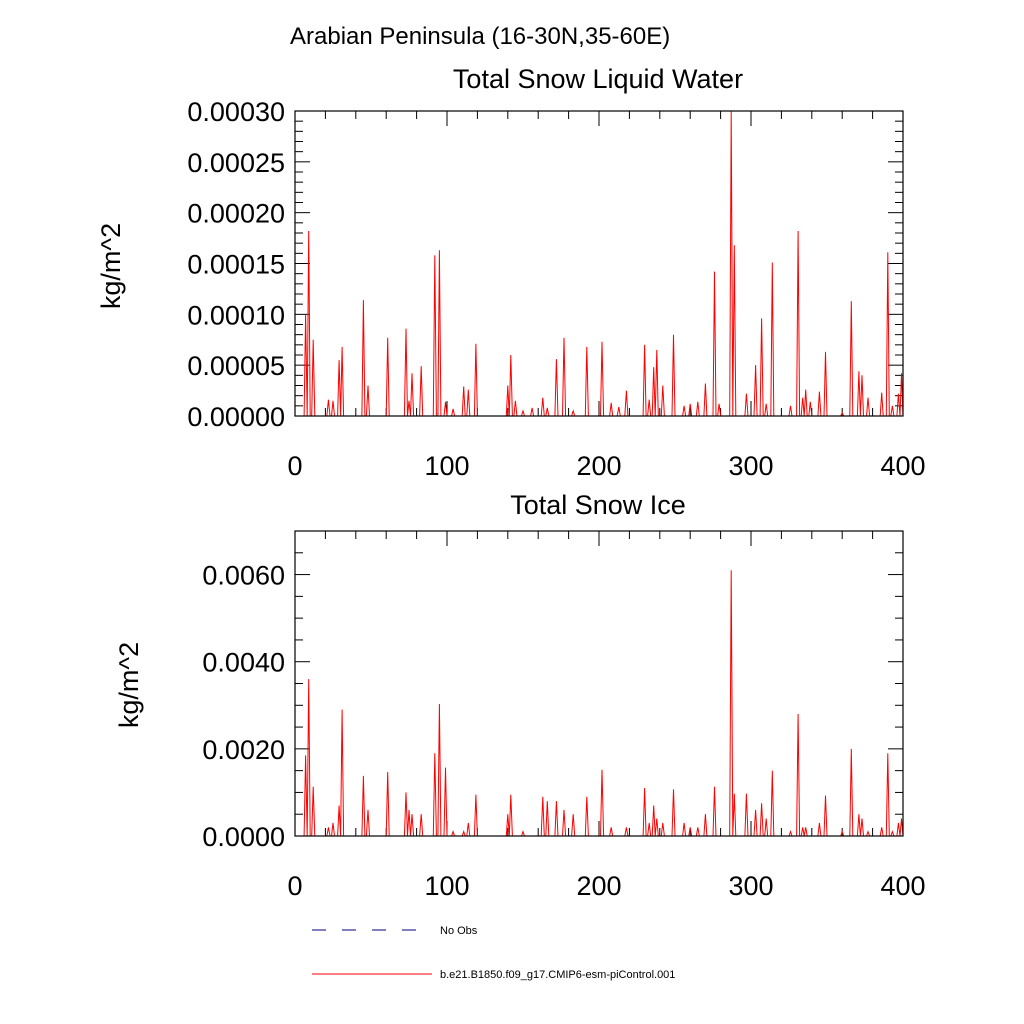  I want to click on legend-label: No Obs, so click(459, 931).